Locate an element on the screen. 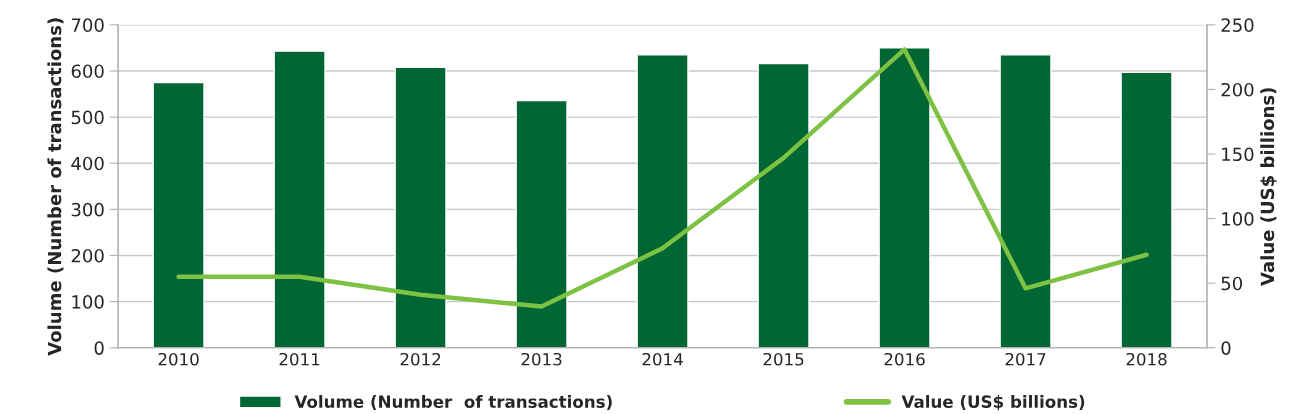 The image size is (1312, 414). y-tick-label: 0 is located at coordinates (99, 348).